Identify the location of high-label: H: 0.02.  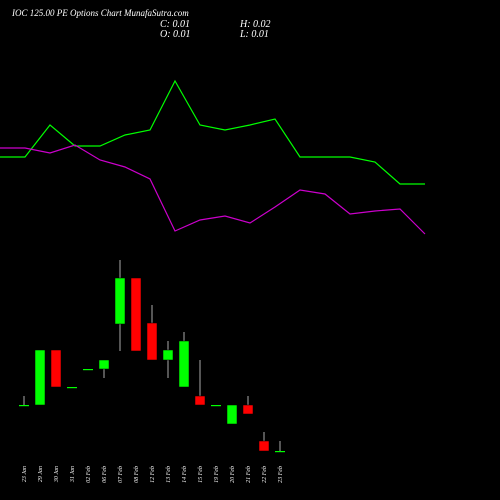
(255, 24).